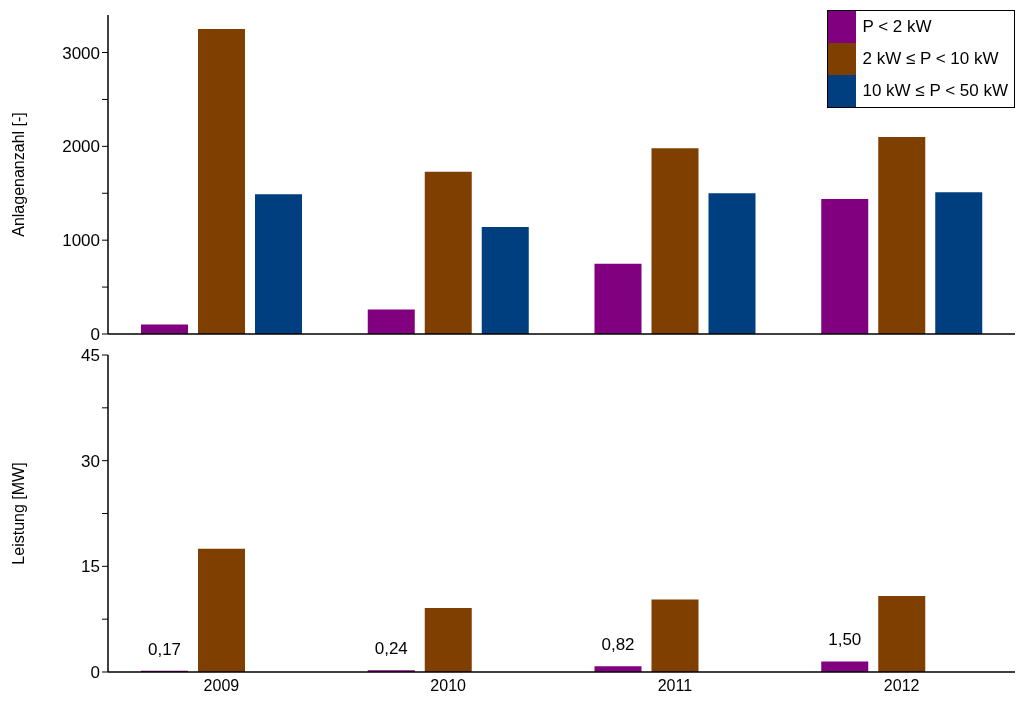  Describe the element at coordinates (18, 513) in the screenshot. I see `y-axis-title: Leistung [MW]` at that location.